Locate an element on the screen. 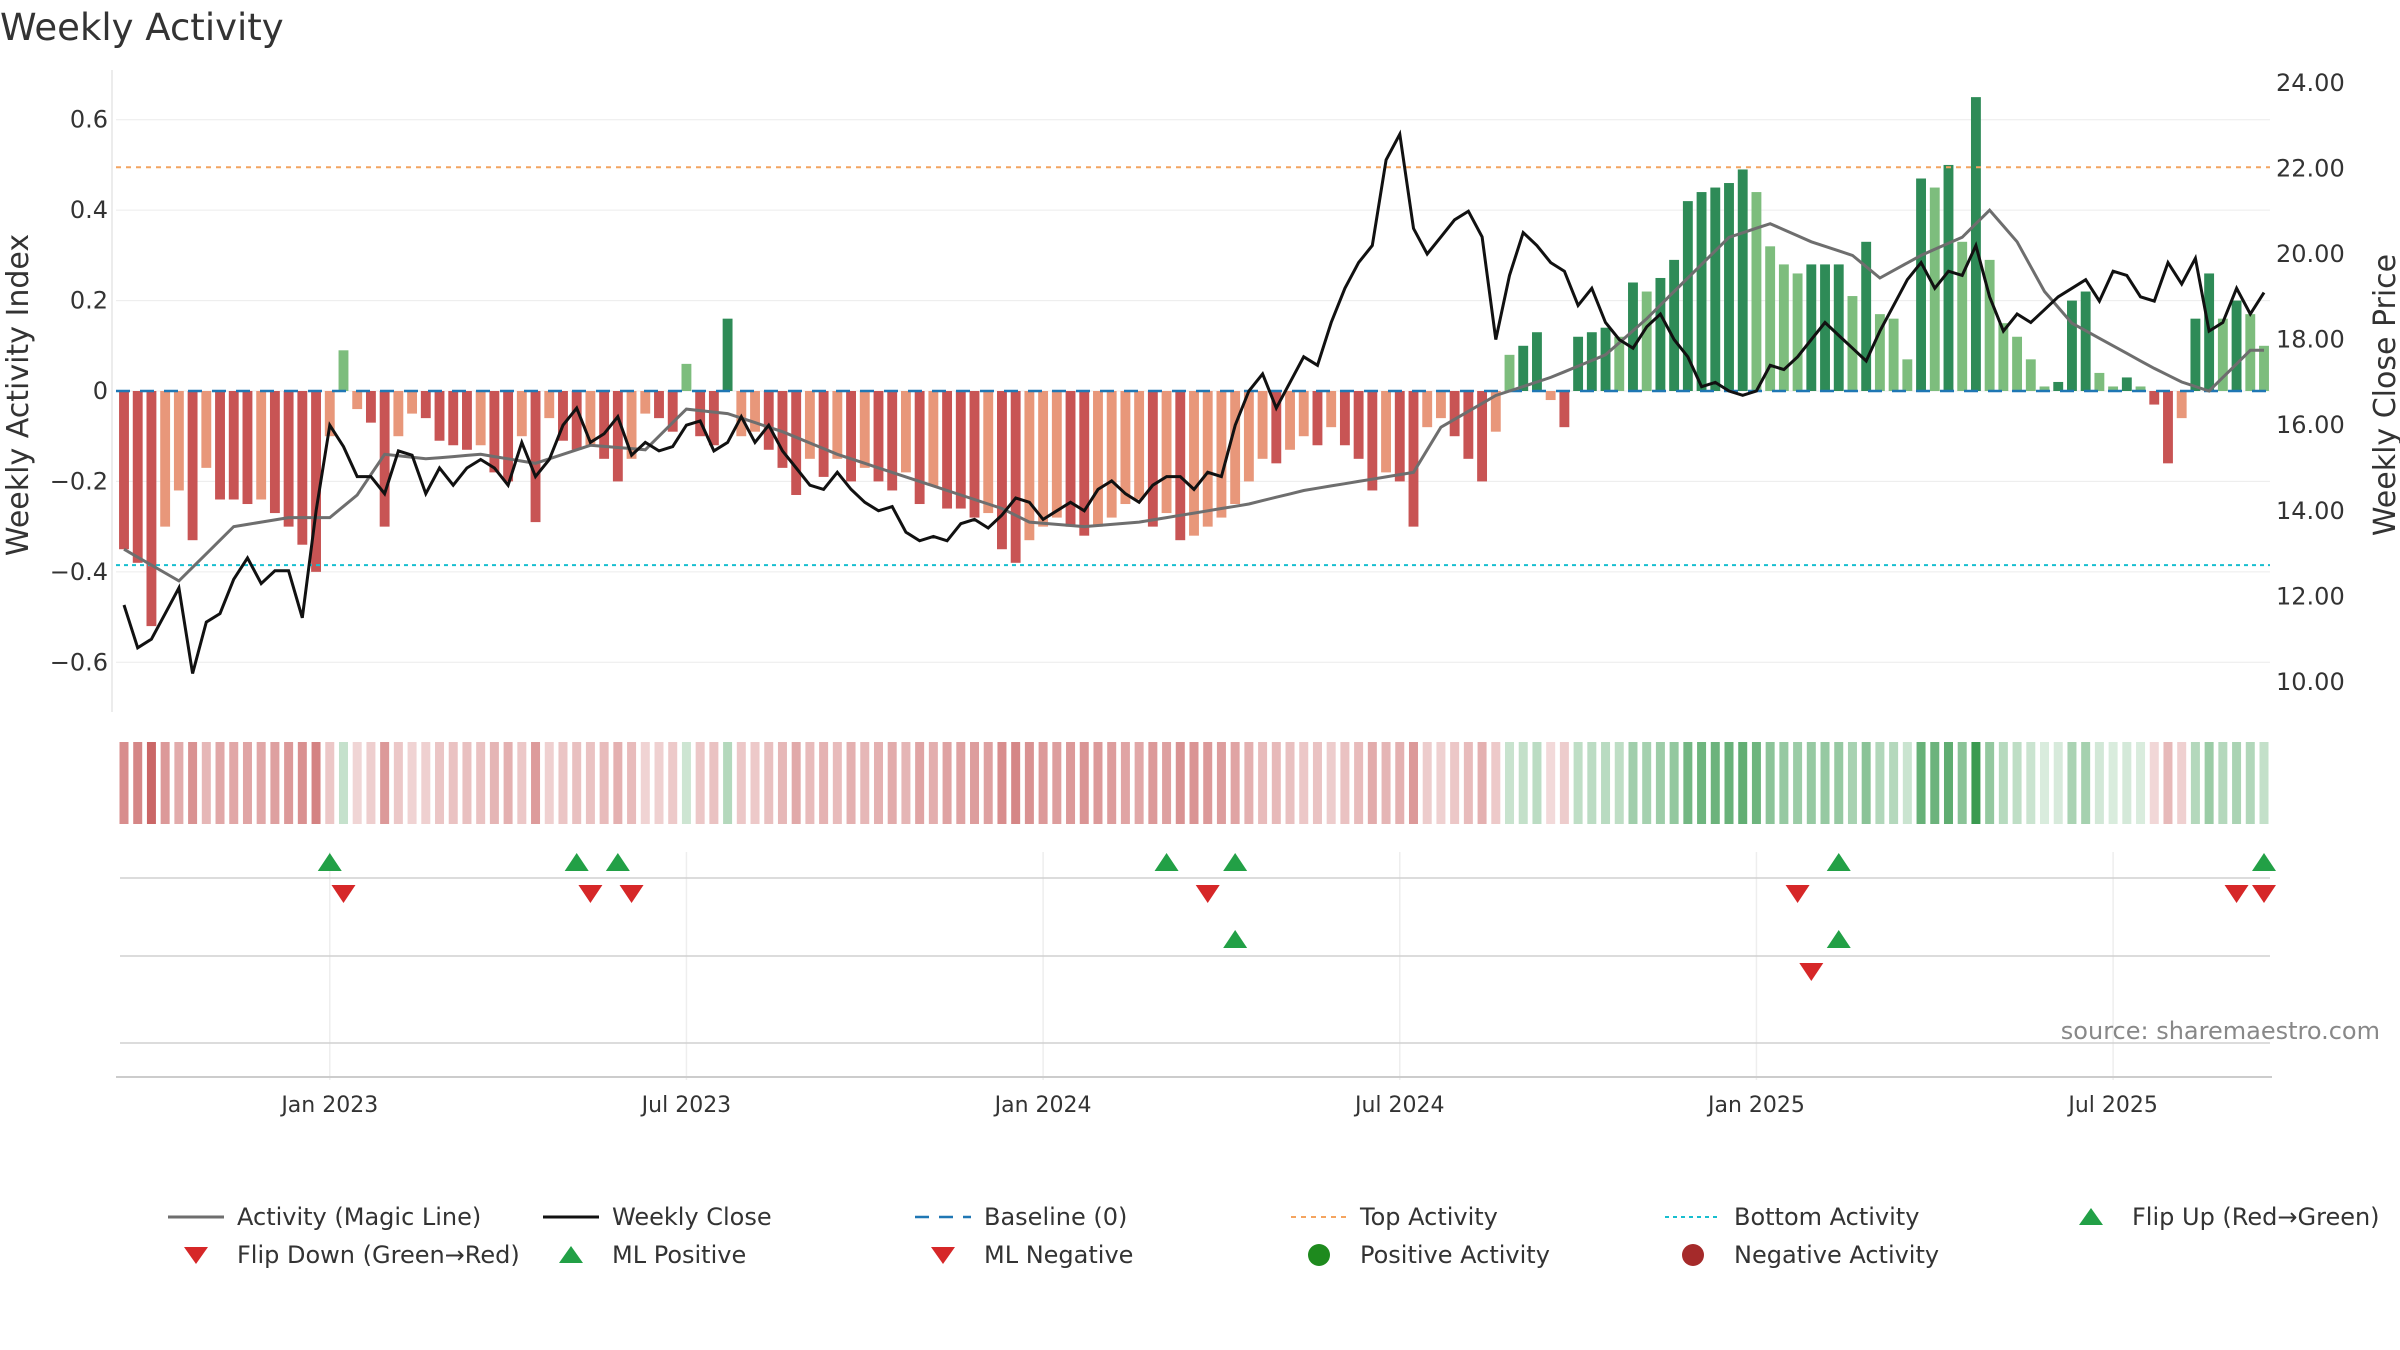  right-tick-label: 16.00 is located at coordinates (2310, 425).